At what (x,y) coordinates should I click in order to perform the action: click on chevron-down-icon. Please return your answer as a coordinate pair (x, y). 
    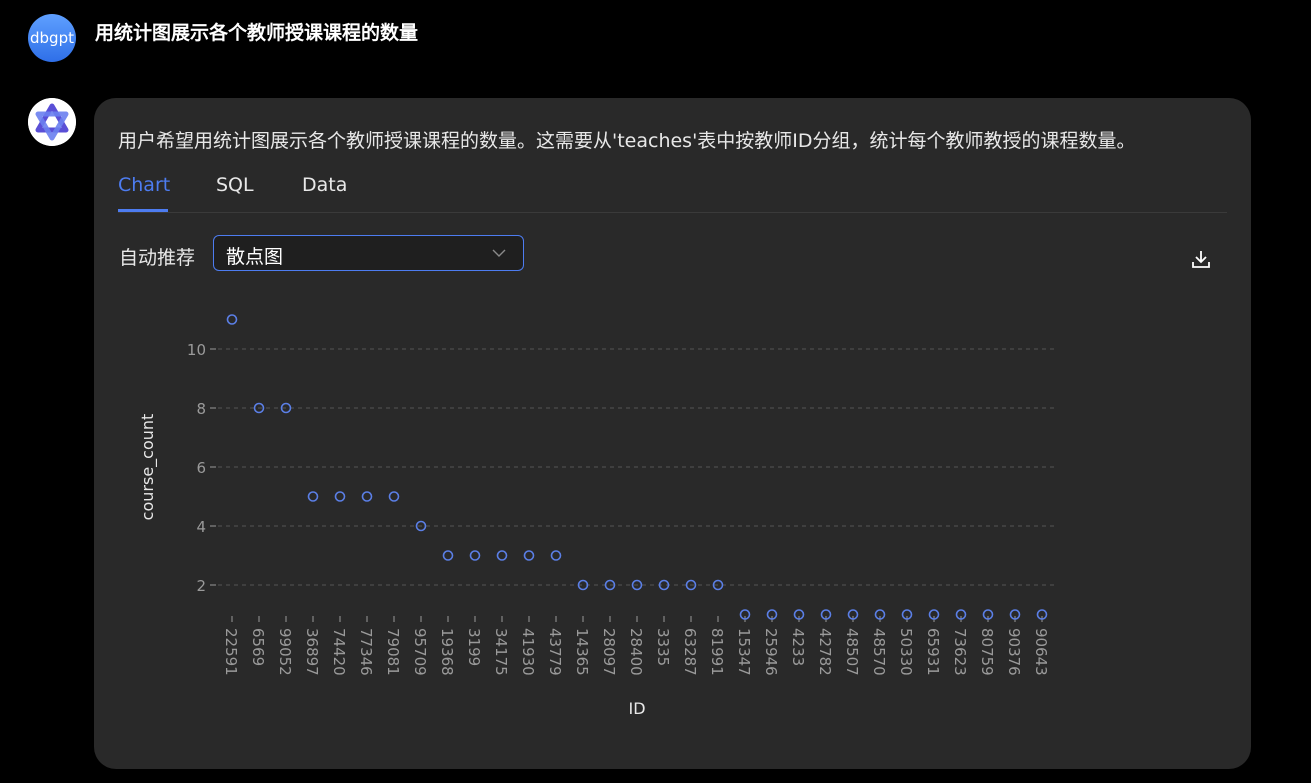
    Looking at the image, I should click on (499, 253).